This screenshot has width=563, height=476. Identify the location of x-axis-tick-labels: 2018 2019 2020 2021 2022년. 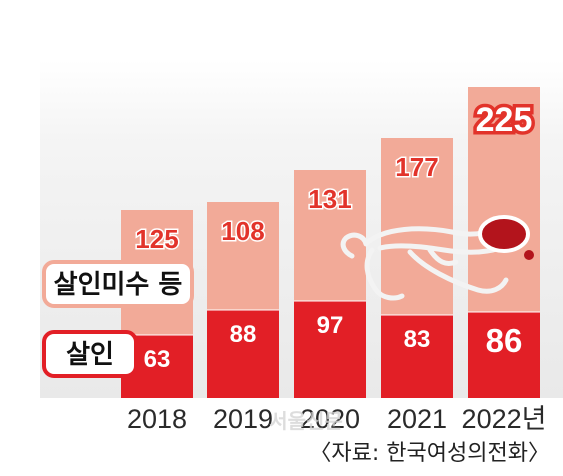
(336, 419).